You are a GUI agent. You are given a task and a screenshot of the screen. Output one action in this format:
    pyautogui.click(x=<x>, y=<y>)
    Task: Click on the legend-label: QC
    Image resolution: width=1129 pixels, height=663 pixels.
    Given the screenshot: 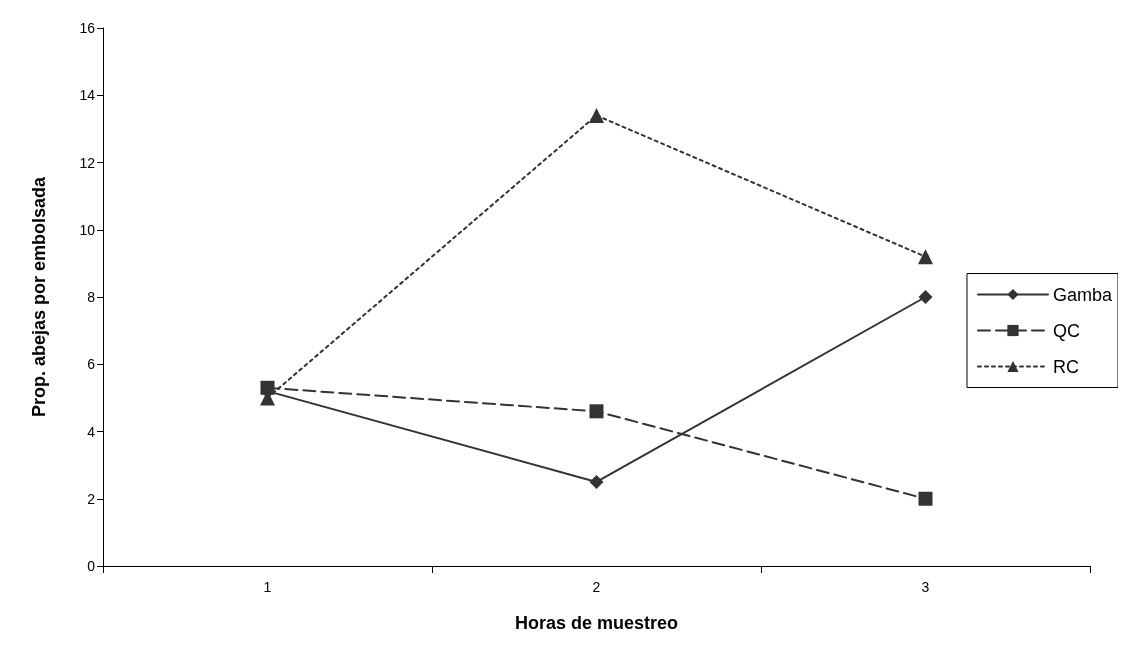 What is the action you would take?
    pyautogui.click(x=1066, y=330)
    